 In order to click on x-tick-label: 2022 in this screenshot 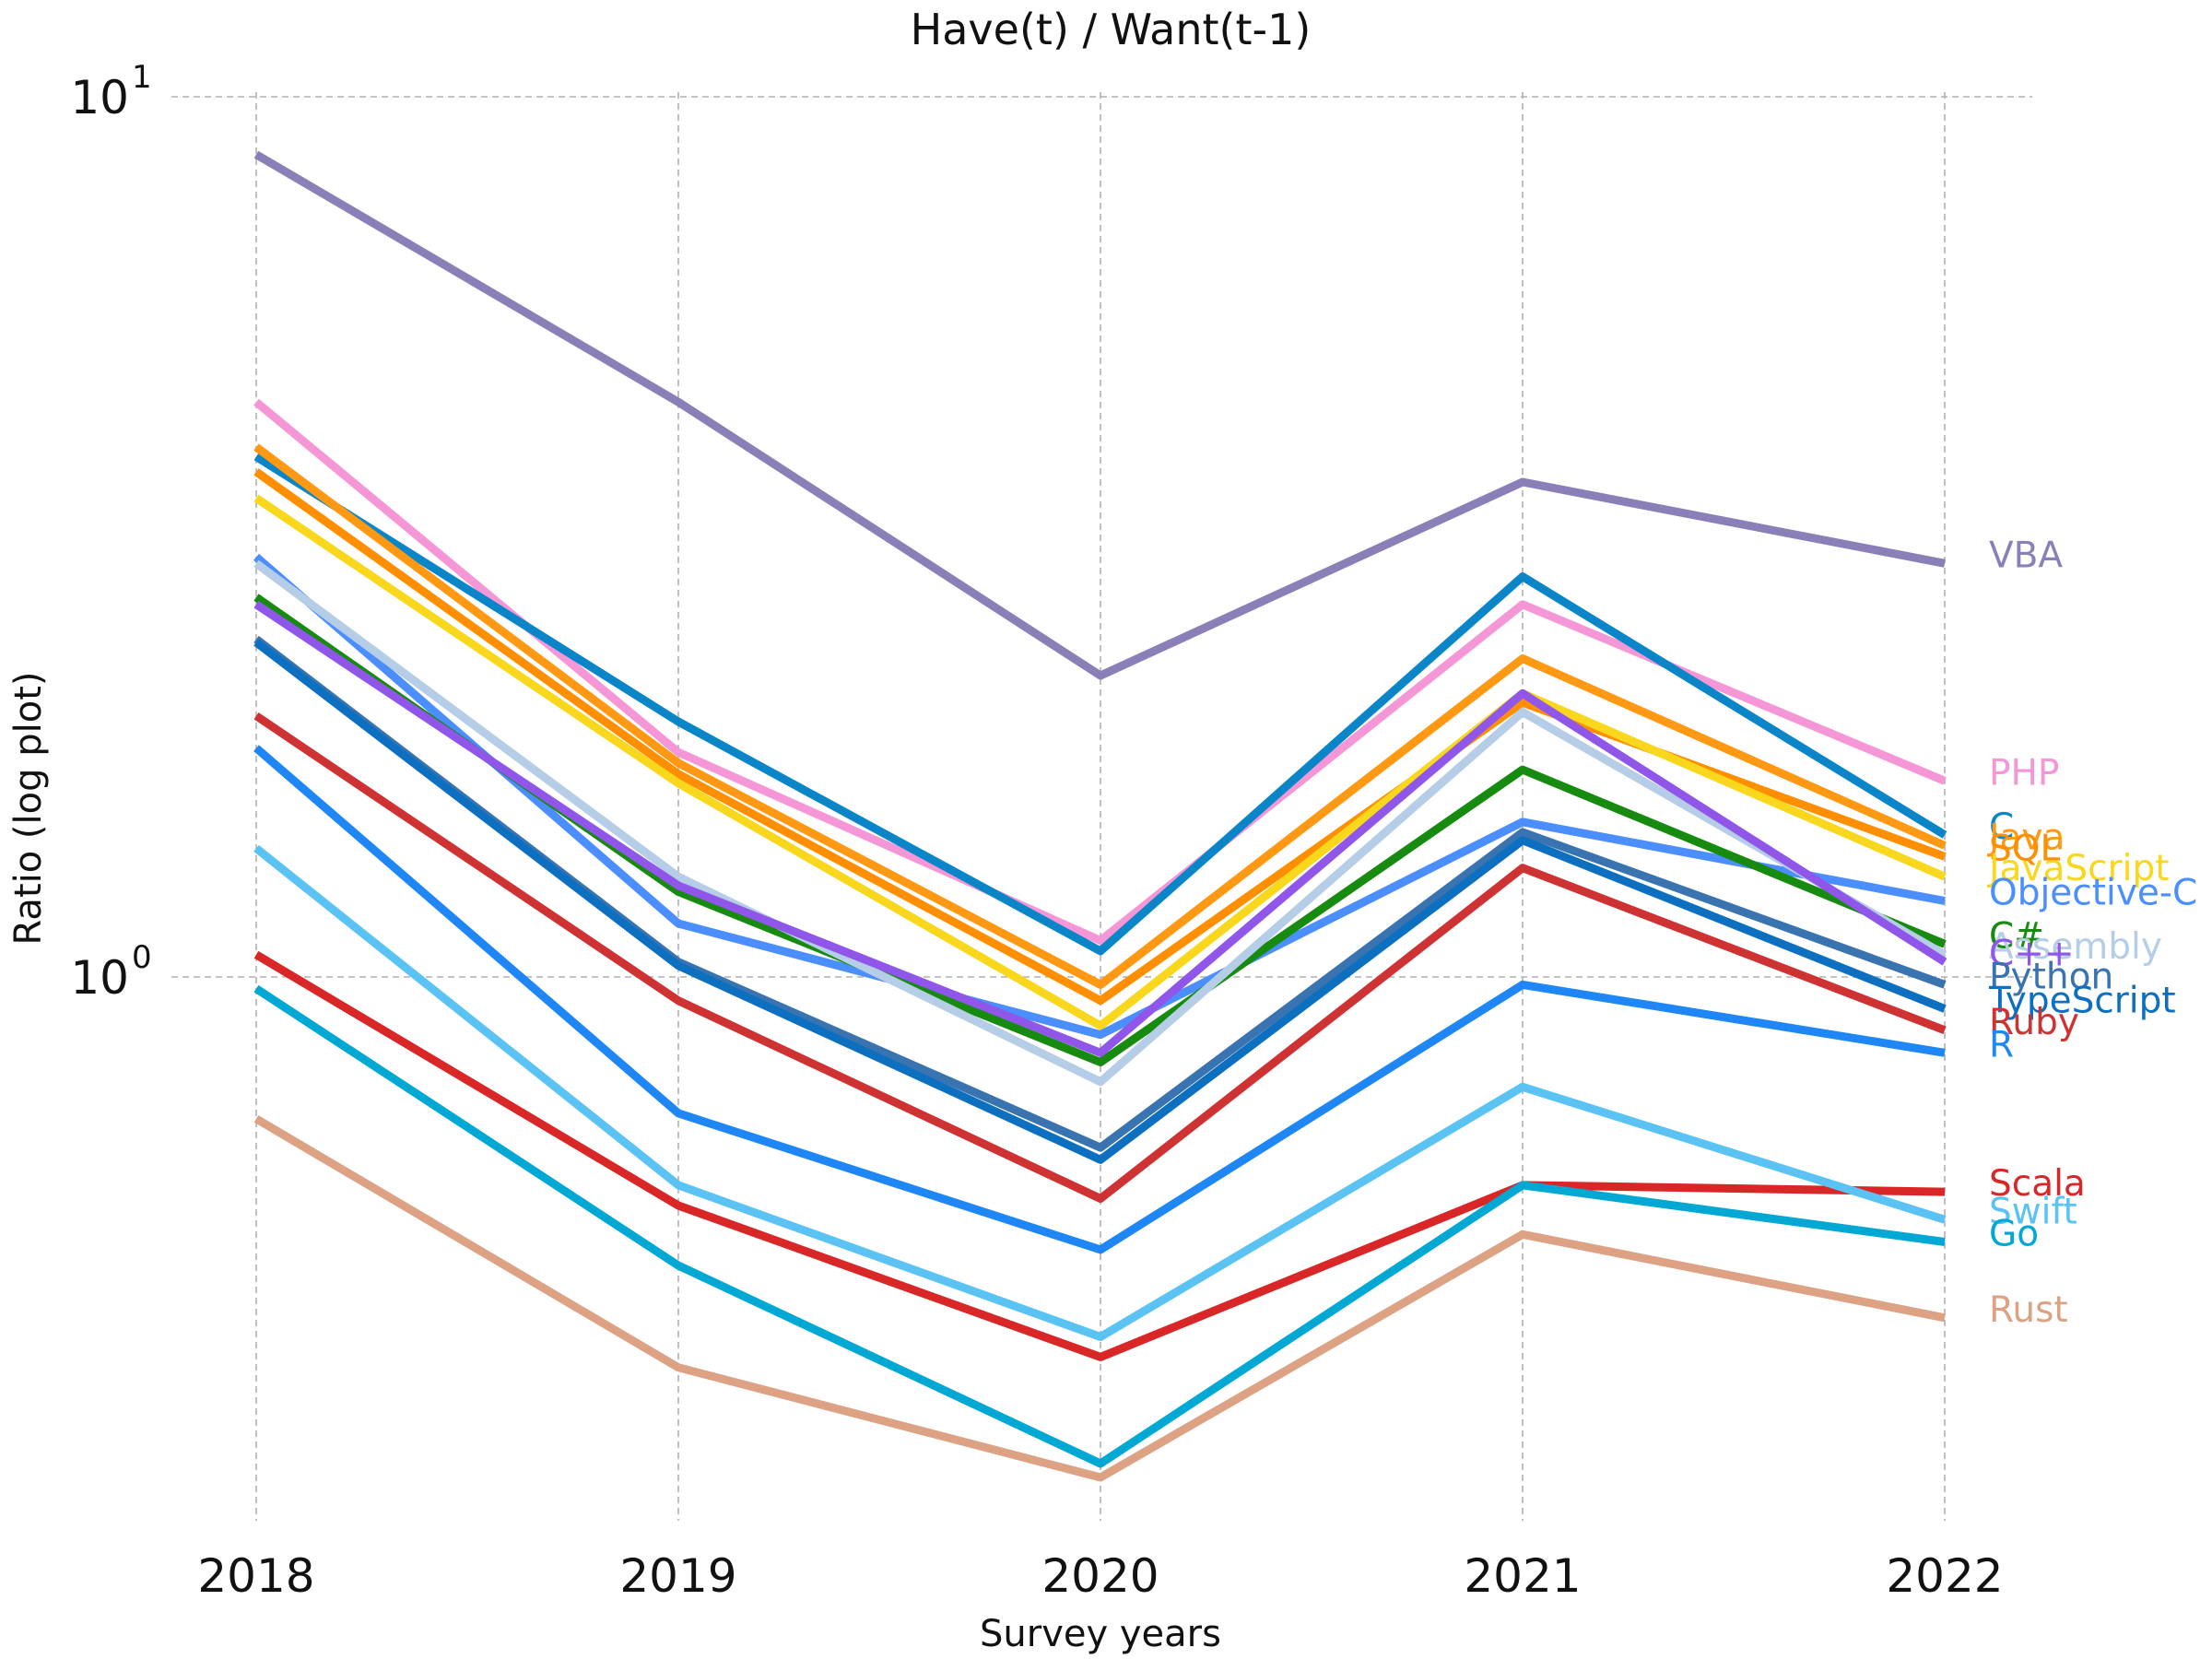, I will do `click(1944, 1576)`.